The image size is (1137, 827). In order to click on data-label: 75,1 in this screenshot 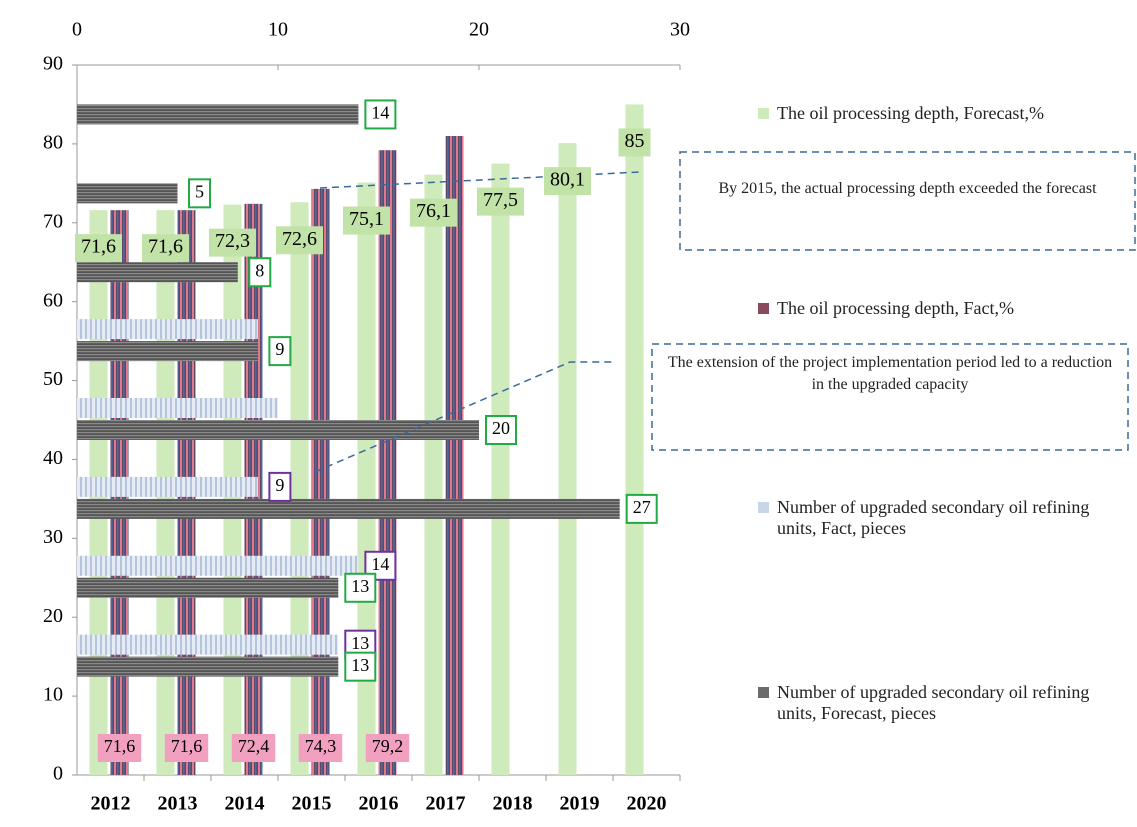, I will do `click(366, 219)`.